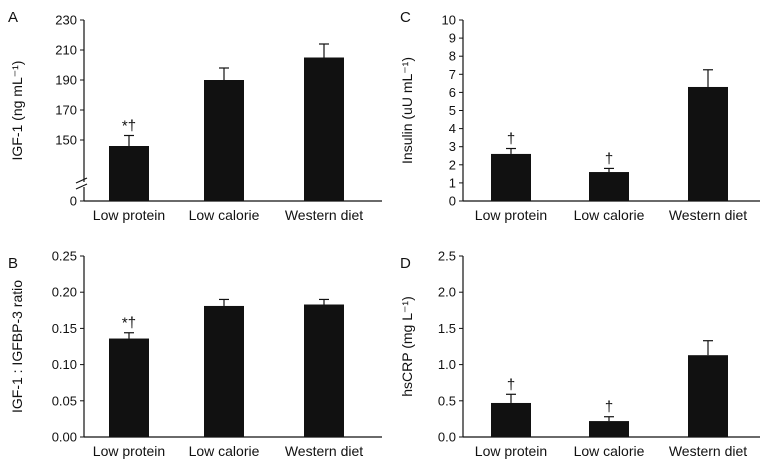 This screenshot has height=467, width=768. I want to click on panel-b-ytick-label: 0.15, so click(64, 328).